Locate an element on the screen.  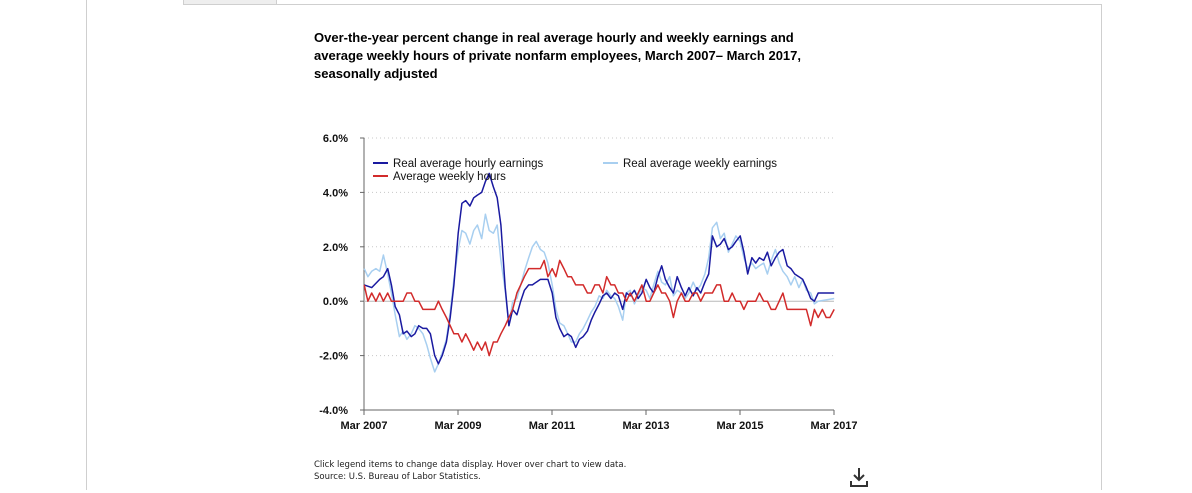
download-icon is located at coordinates (859, 477).